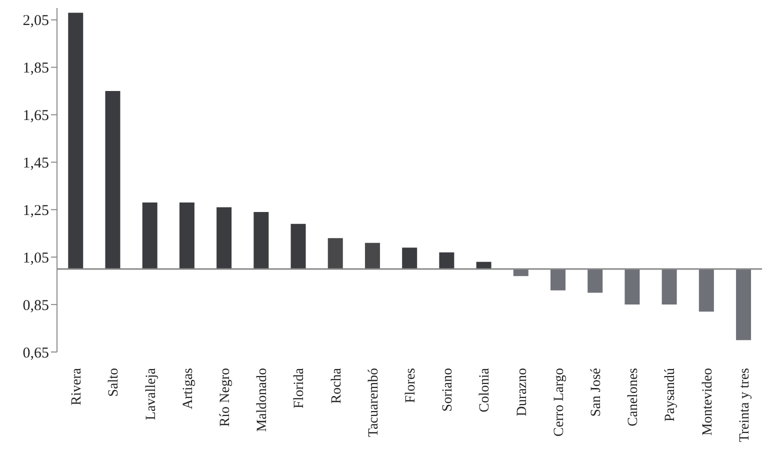  What do you see at coordinates (596, 392) in the screenshot?
I see `x-tick-label: San José` at bounding box center [596, 392].